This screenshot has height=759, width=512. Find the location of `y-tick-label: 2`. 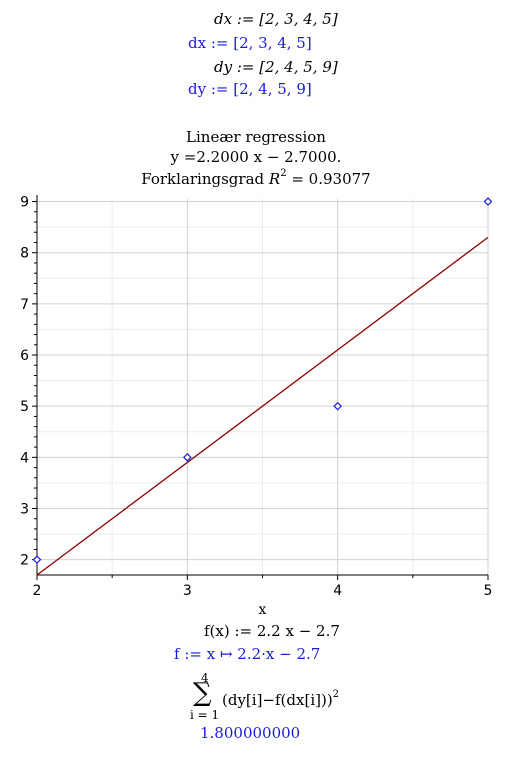

y-tick-label: 2 is located at coordinates (24, 561).